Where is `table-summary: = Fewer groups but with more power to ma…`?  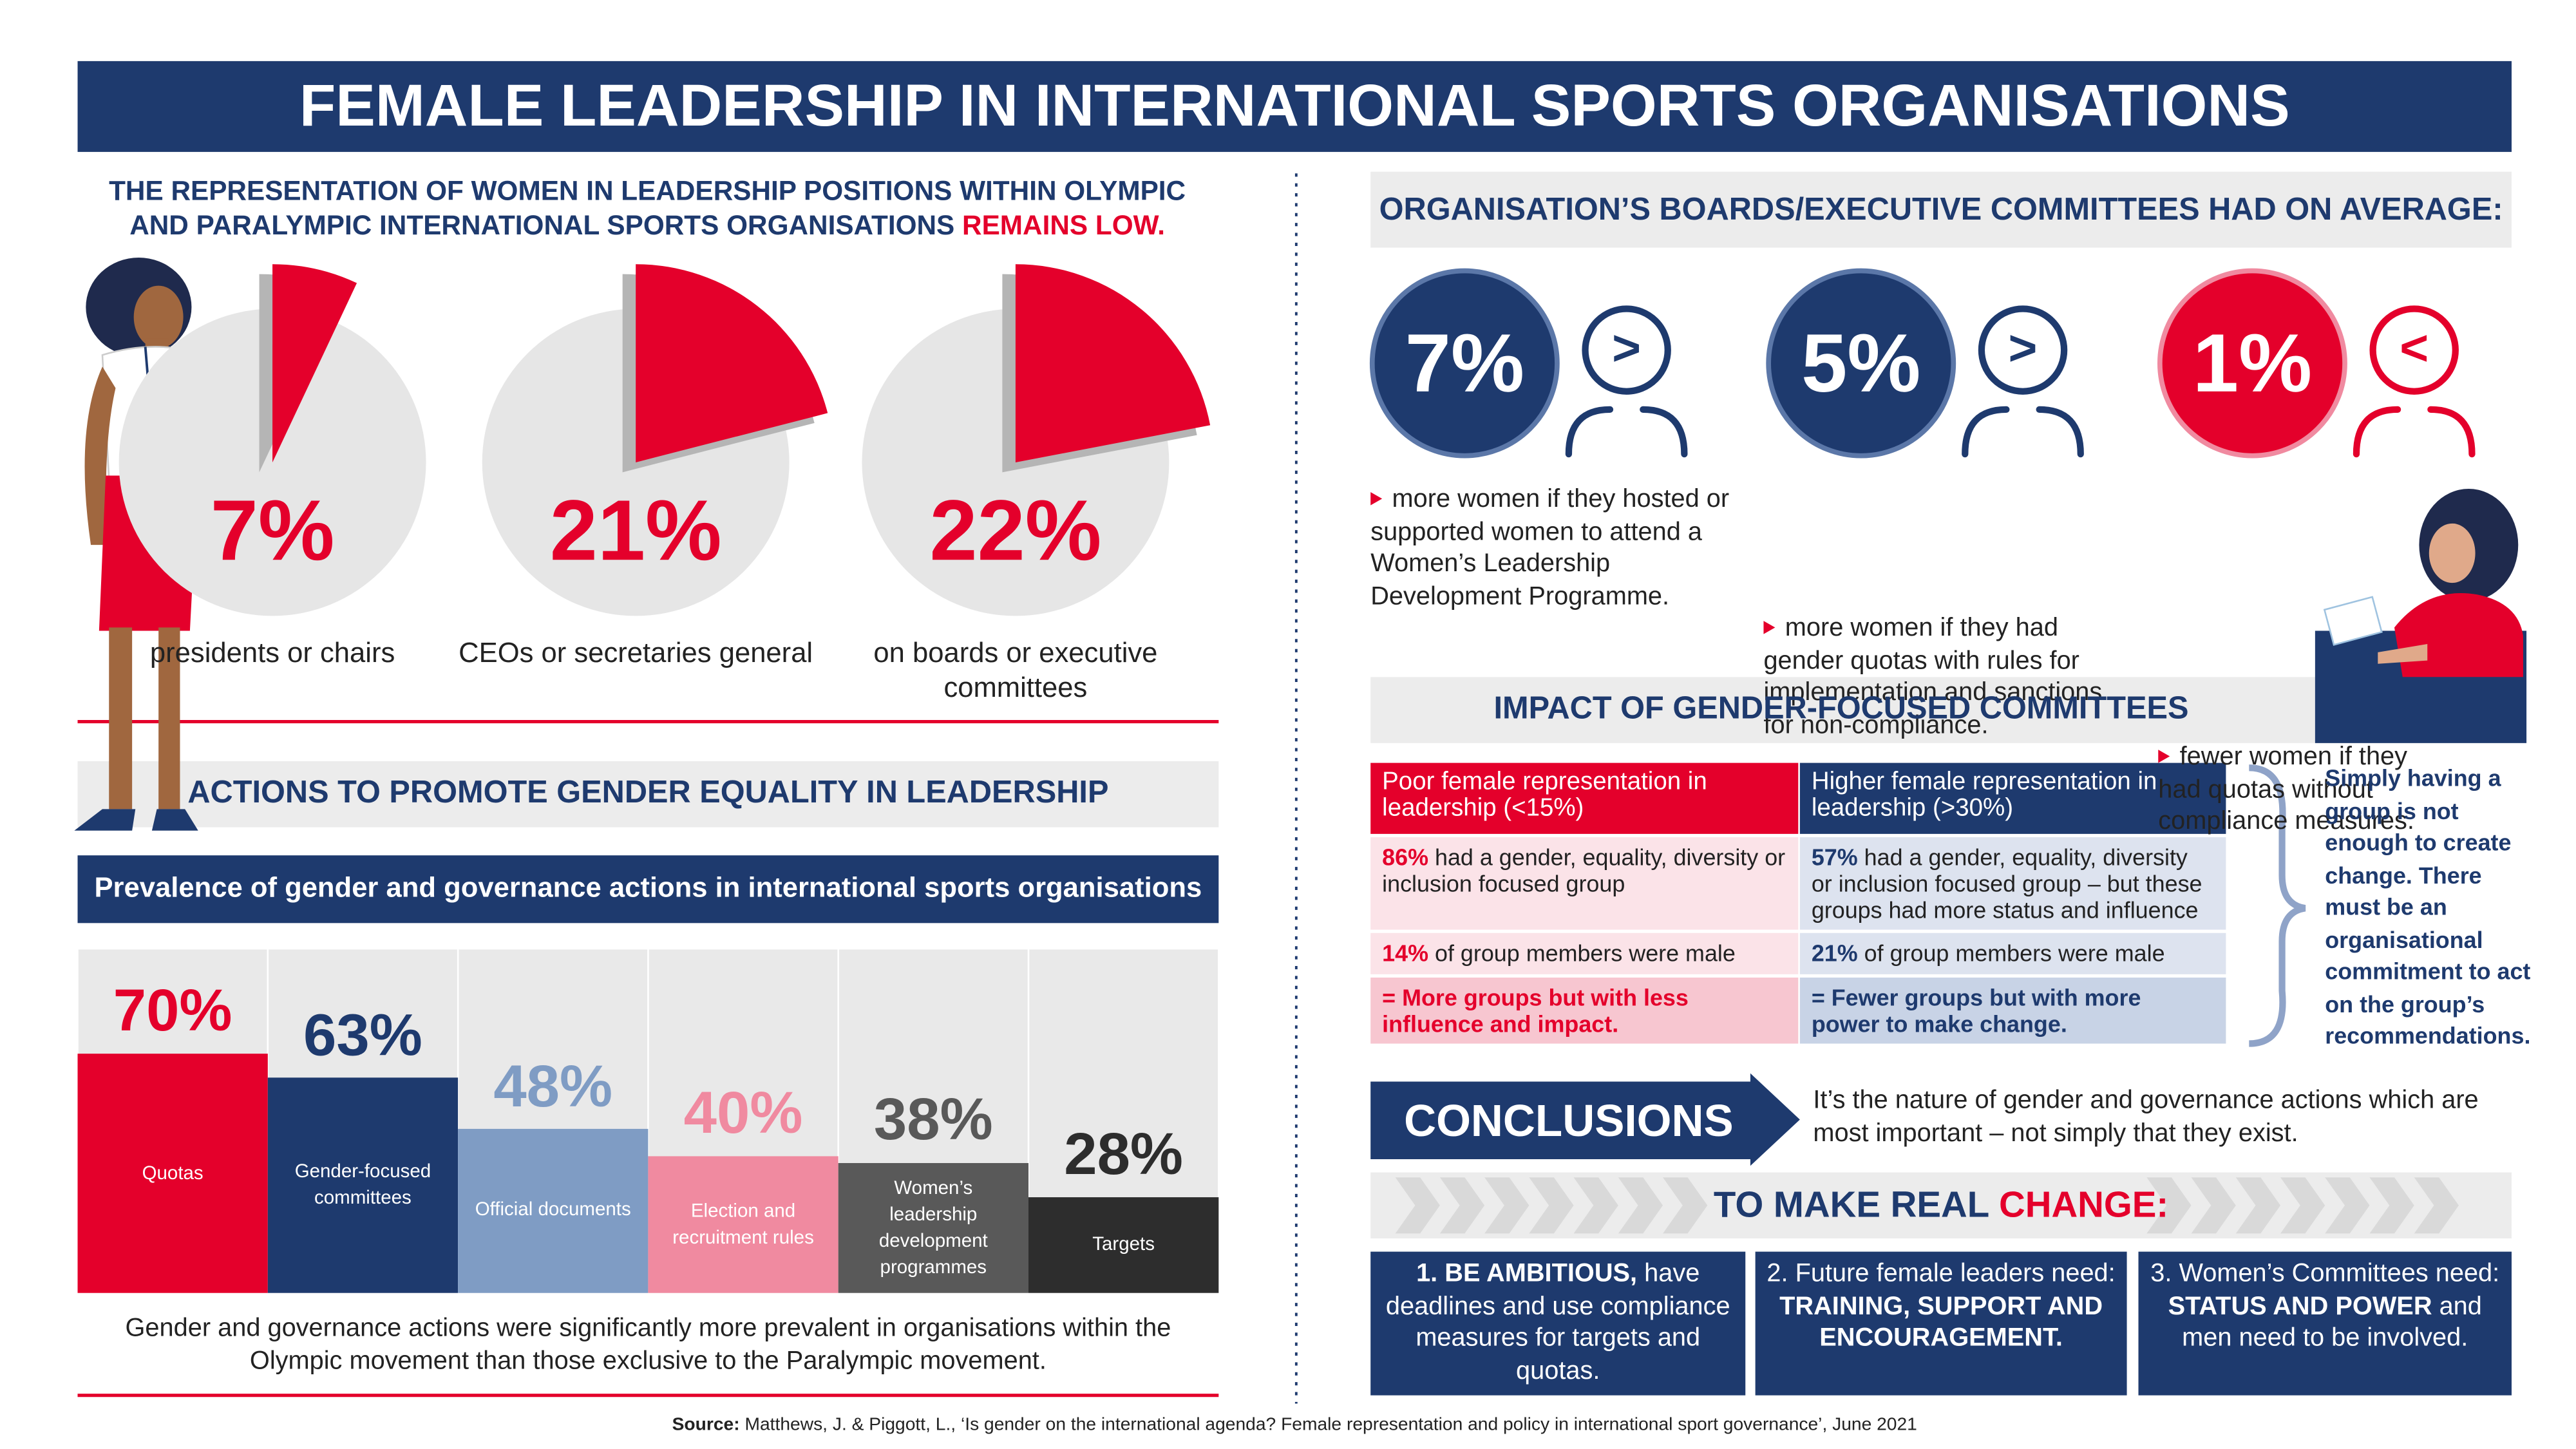
table-summary: = Fewer groups but with more power to ma… is located at coordinates (1976, 1010).